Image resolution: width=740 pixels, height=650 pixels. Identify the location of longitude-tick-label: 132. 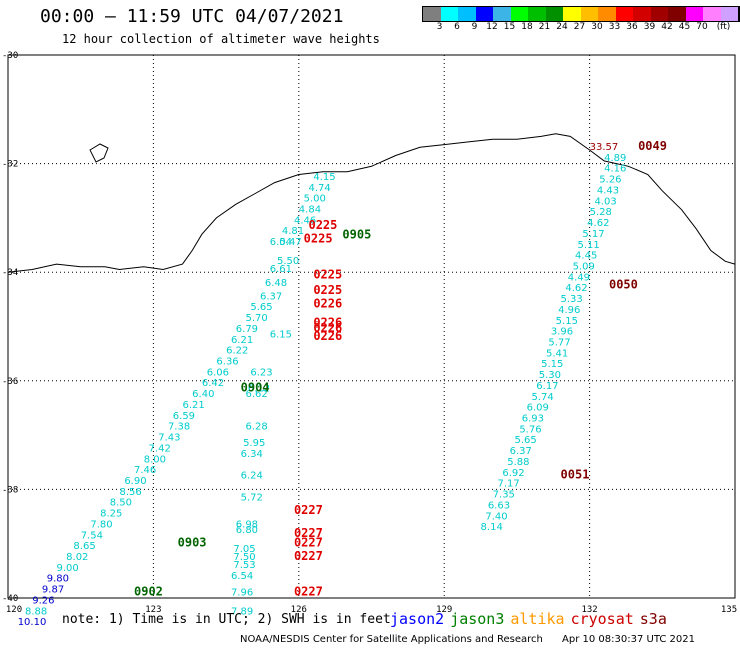
(589, 610).